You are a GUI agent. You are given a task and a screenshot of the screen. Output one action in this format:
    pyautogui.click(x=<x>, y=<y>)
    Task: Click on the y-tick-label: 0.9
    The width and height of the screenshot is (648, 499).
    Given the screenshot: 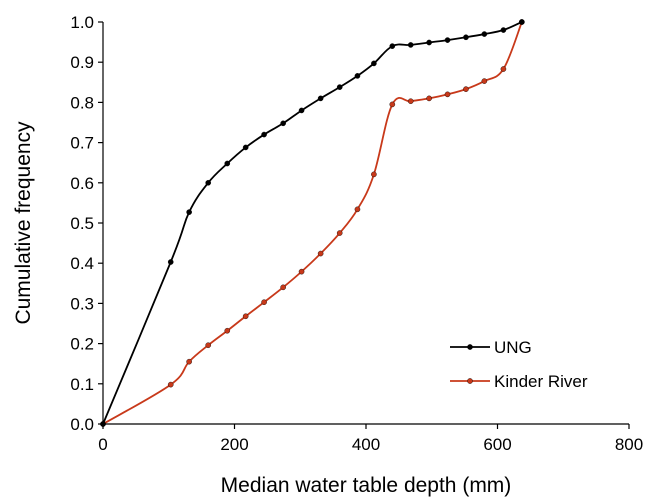 What is the action you would take?
    pyautogui.click(x=82, y=62)
    